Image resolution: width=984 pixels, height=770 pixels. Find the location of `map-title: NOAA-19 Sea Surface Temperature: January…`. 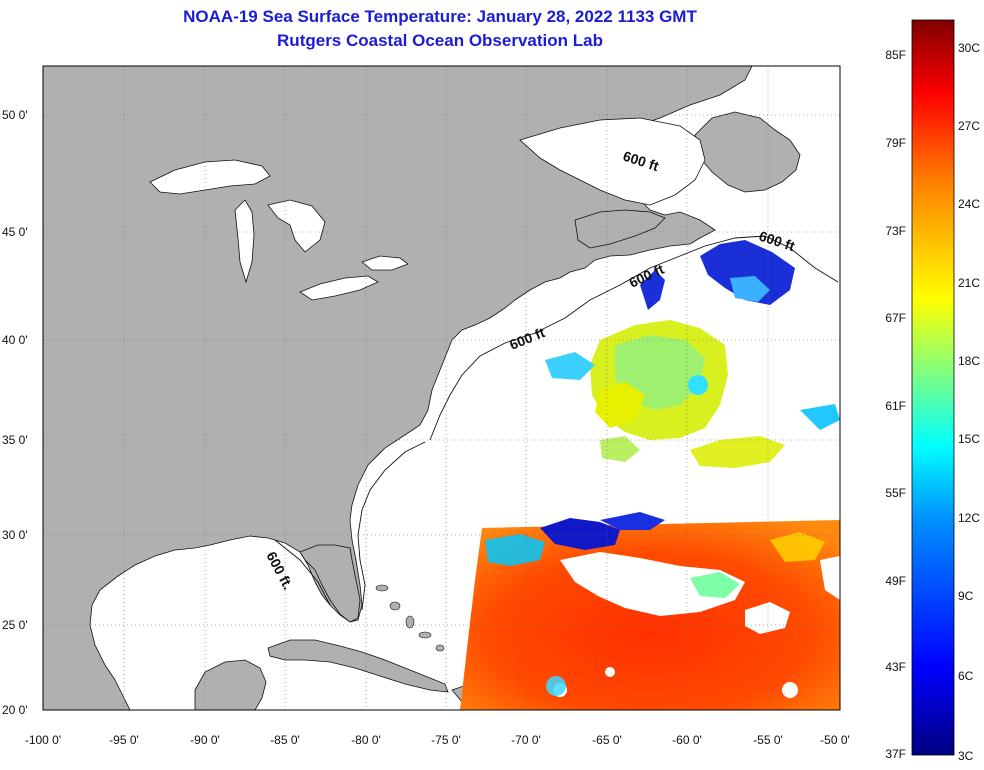

map-title: NOAA-19 Sea Surface Temperature: January… is located at coordinates (440, 16).